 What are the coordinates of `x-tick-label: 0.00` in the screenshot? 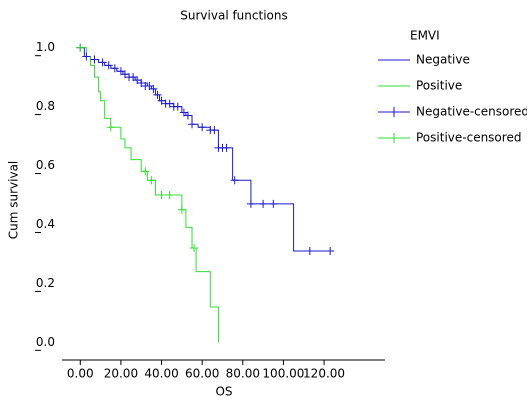 It's located at (80, 374).